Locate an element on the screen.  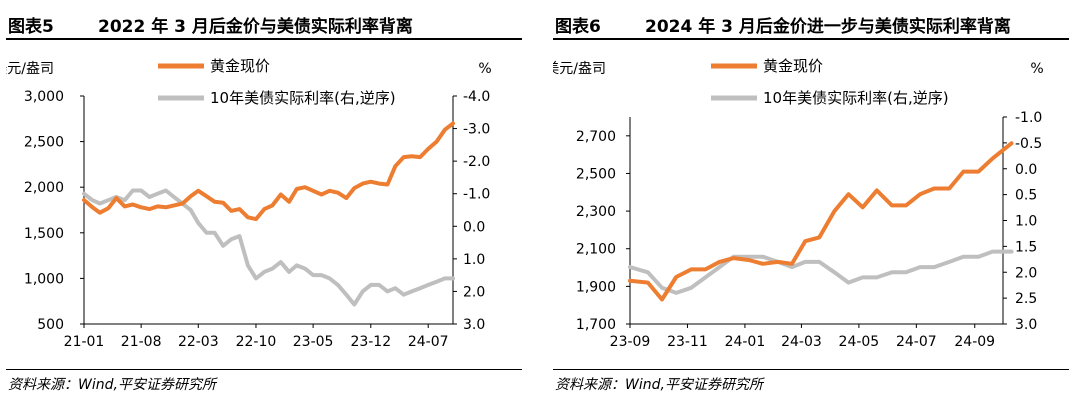
panel-title: 图表5 2022 年 3 月后金价与美债实际利率背离 is located at coordinates (264, 22).